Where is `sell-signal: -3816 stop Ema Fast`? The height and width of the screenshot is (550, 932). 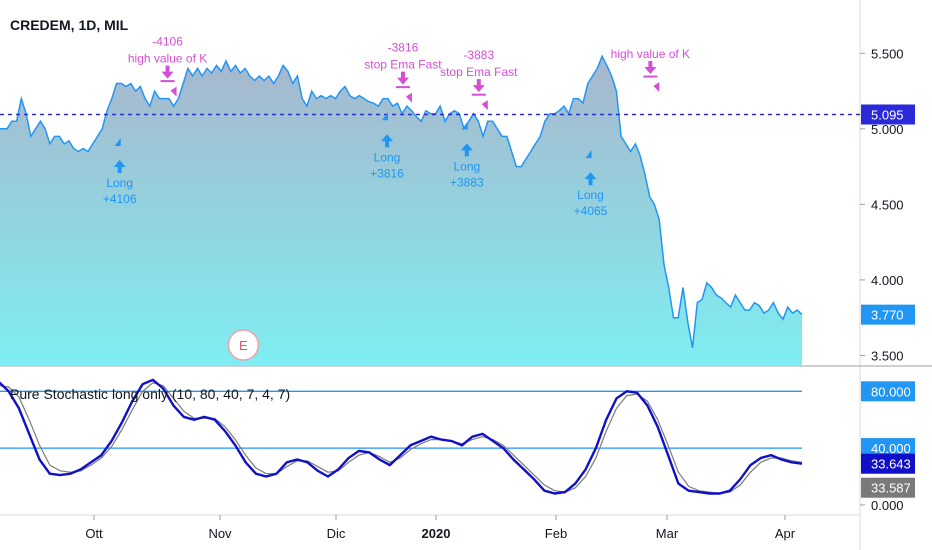
sell-signal: -3816 stop Ema Fast is located at coordinates (403, 72).